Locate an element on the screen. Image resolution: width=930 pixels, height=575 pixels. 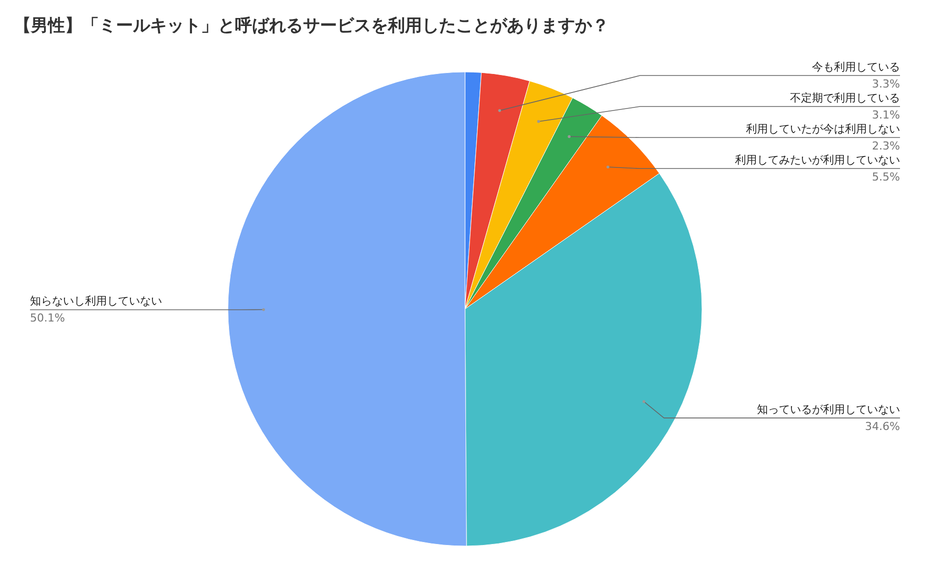
data-label: 50.1% is located at coordinates (47, 318).